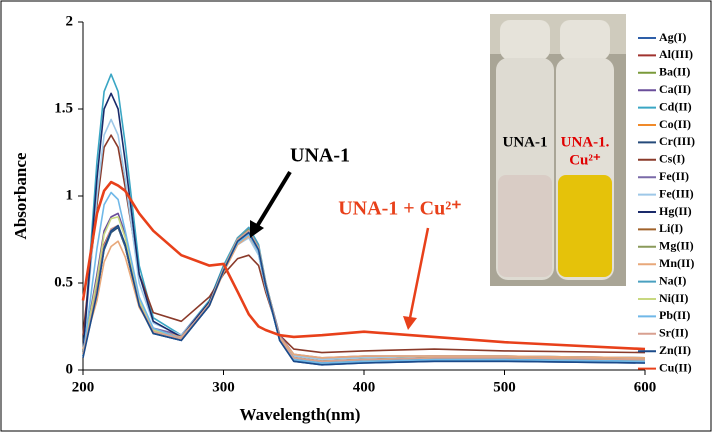  Describe the element at coordinates (675, 106) in the screenshot. I see `legend-label: Cd(II)` at that location.